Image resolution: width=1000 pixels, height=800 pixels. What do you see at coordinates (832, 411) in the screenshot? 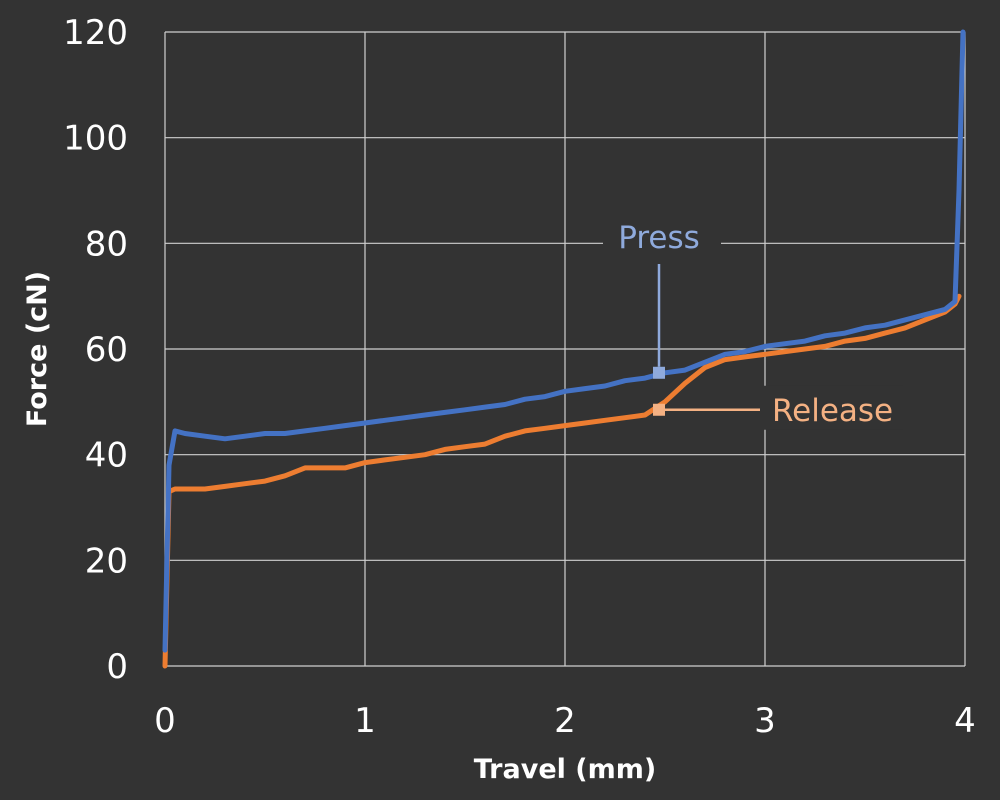
I see `release-label: Release` at bounding box center [832, 411].